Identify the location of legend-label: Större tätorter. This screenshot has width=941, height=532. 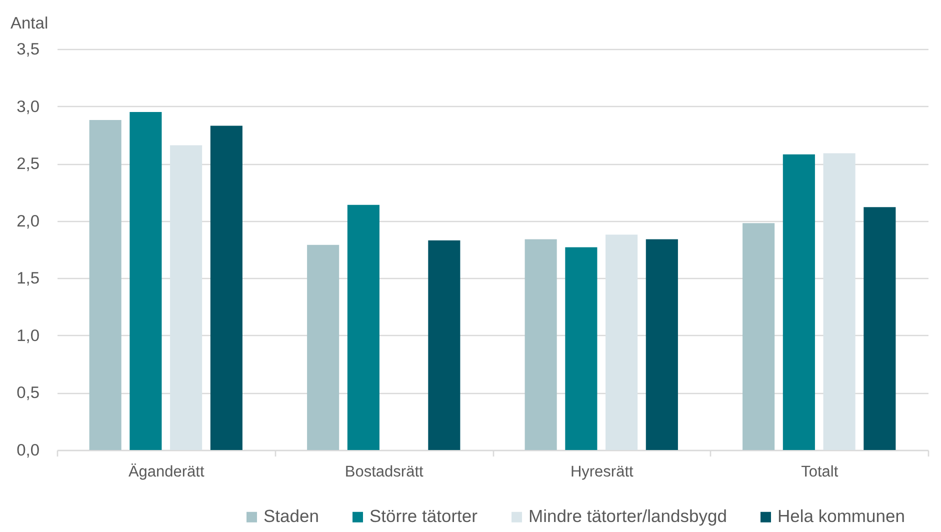
(424, 516).